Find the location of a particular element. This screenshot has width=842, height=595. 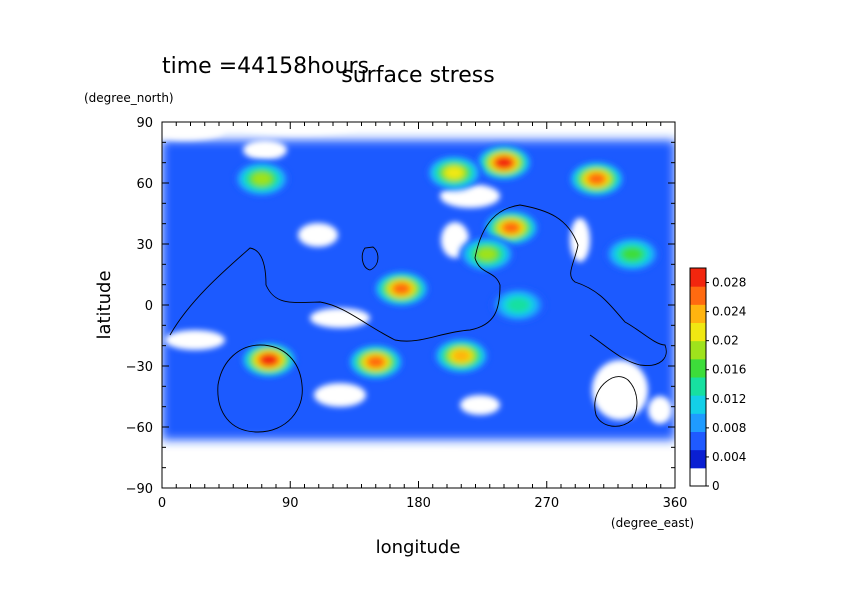

colorbar-label: 0.02 is located at coordinates (725, 341).